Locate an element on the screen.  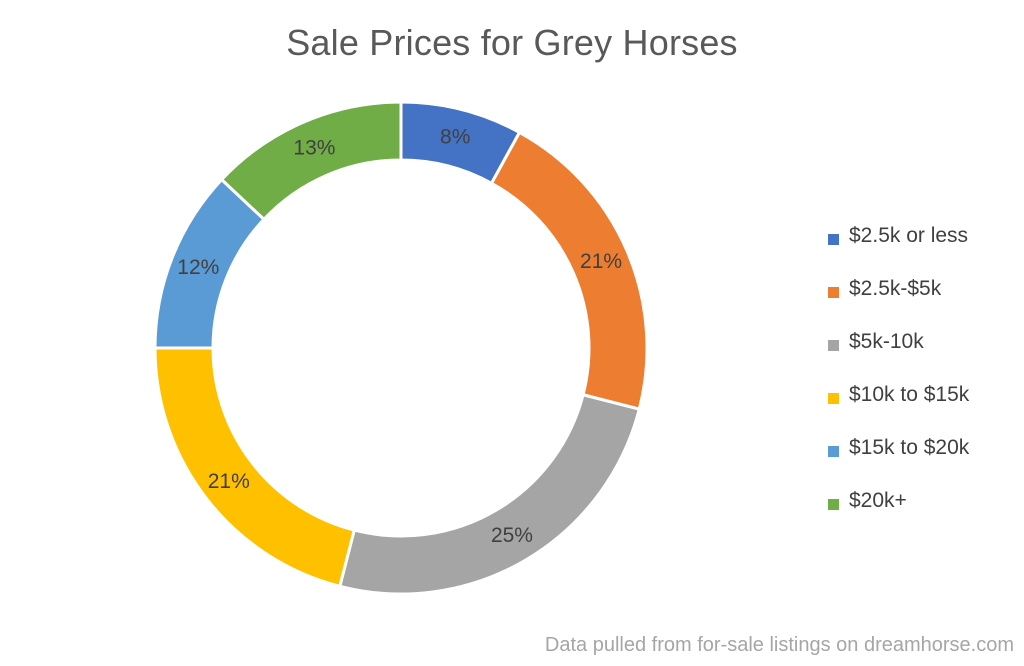
legend-label: $5k-10k is located at coordinates (886, 341).